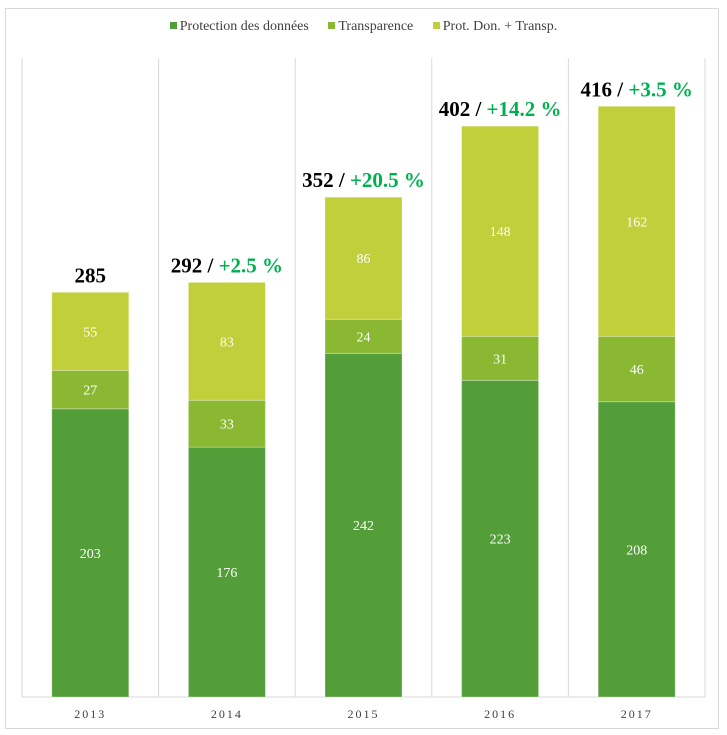  I want to click on x-tick-label: 2013, so click(90, 714).